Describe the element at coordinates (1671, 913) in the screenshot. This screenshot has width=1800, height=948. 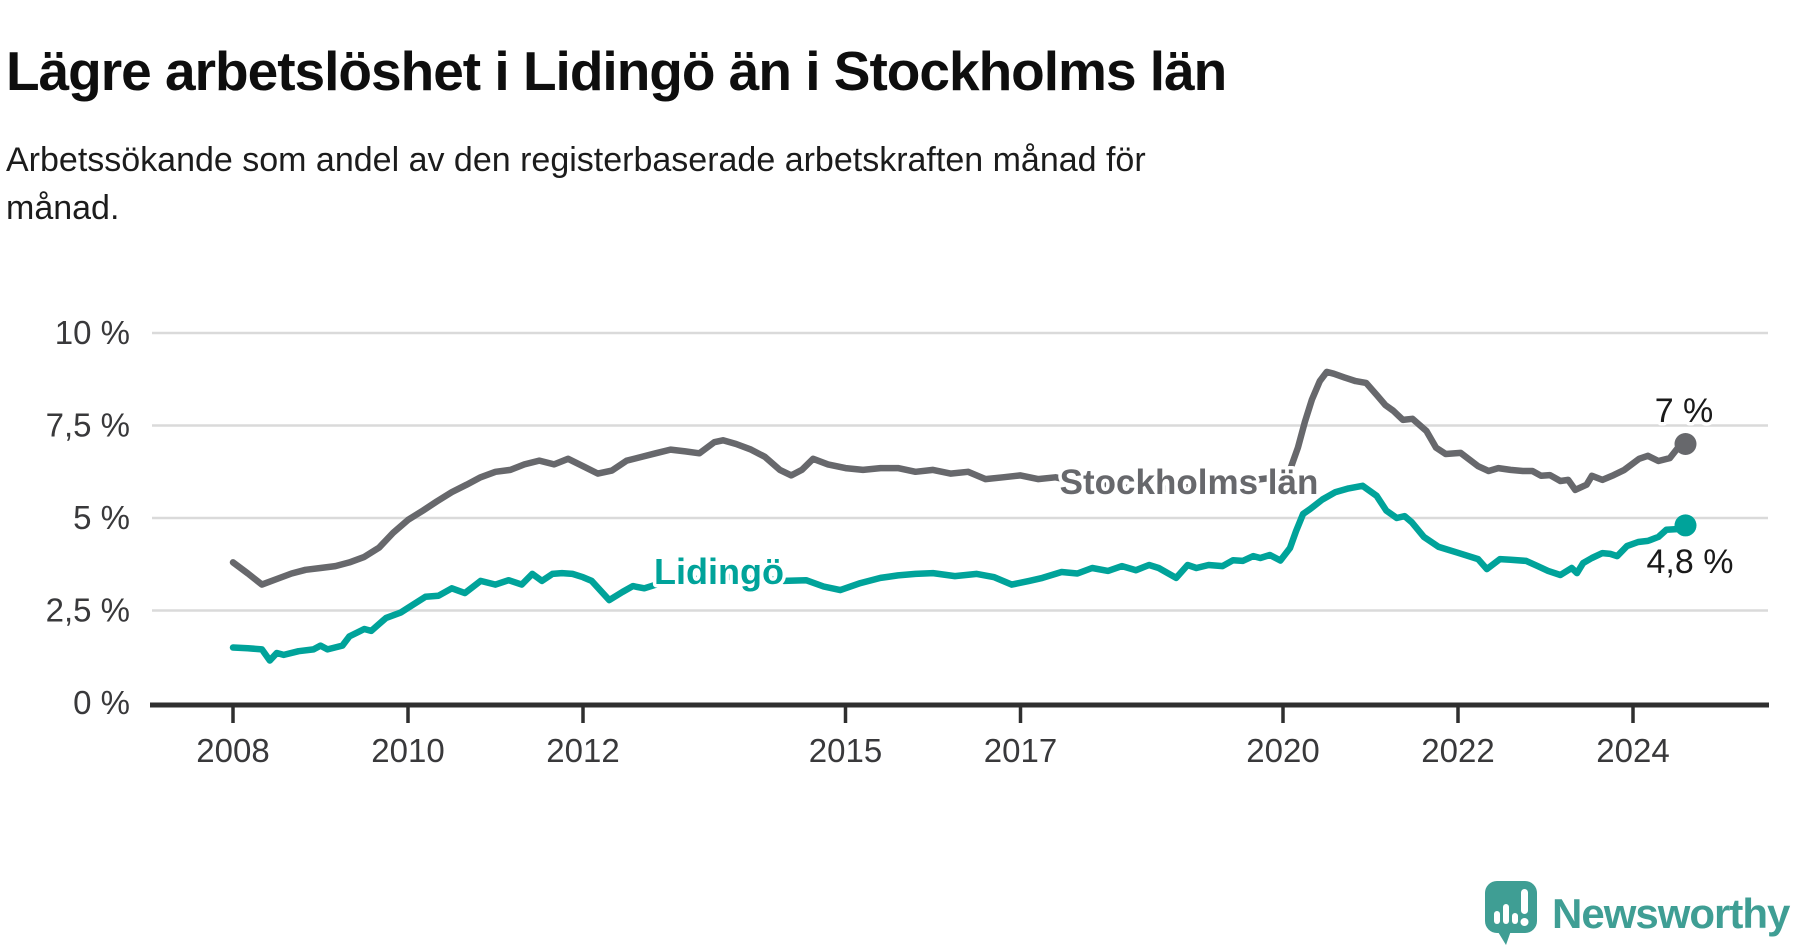
I see `brand-name: Newsworthy` at that location.